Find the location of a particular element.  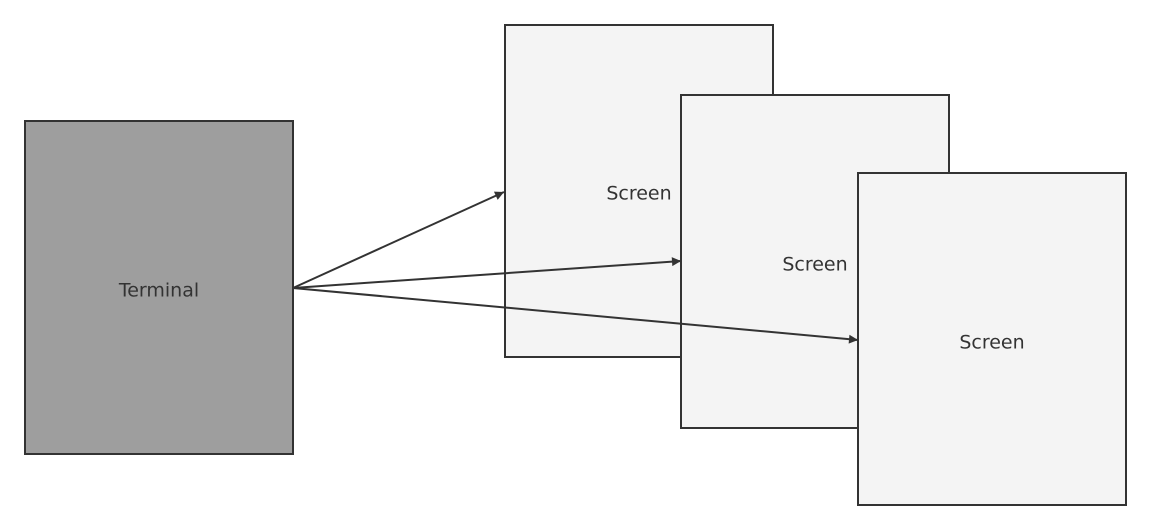

terminal-box is located at coordinates (159, 287).